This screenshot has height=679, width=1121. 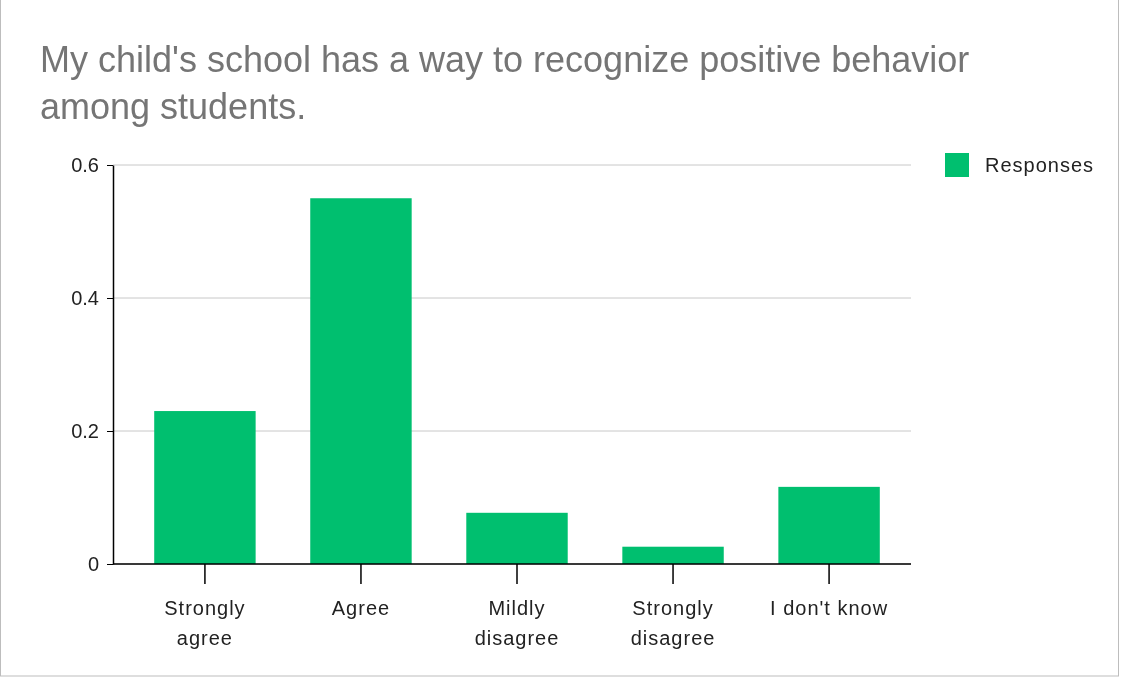 I want to click on chart-title: My child's school has a way to recognize positive behavior among students., so click(x=505, y=83).